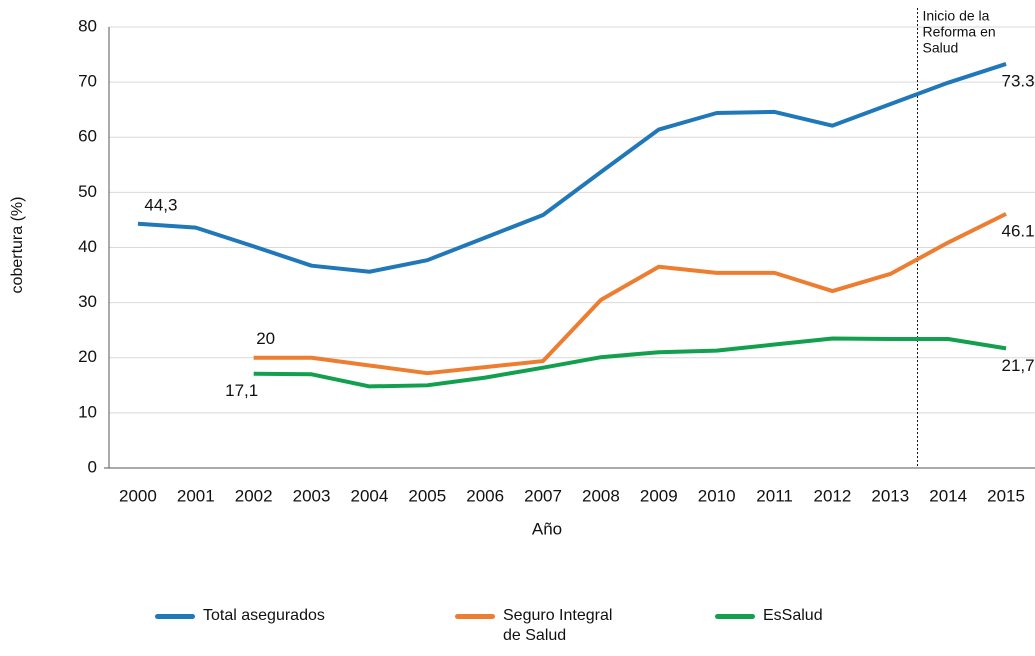 This screenshot has width=1035, height=656. What do you see at coordinates (1006, 495) in the screenshot?
I see `x-tick-label: 2015` at bounding box center [1006, 495].